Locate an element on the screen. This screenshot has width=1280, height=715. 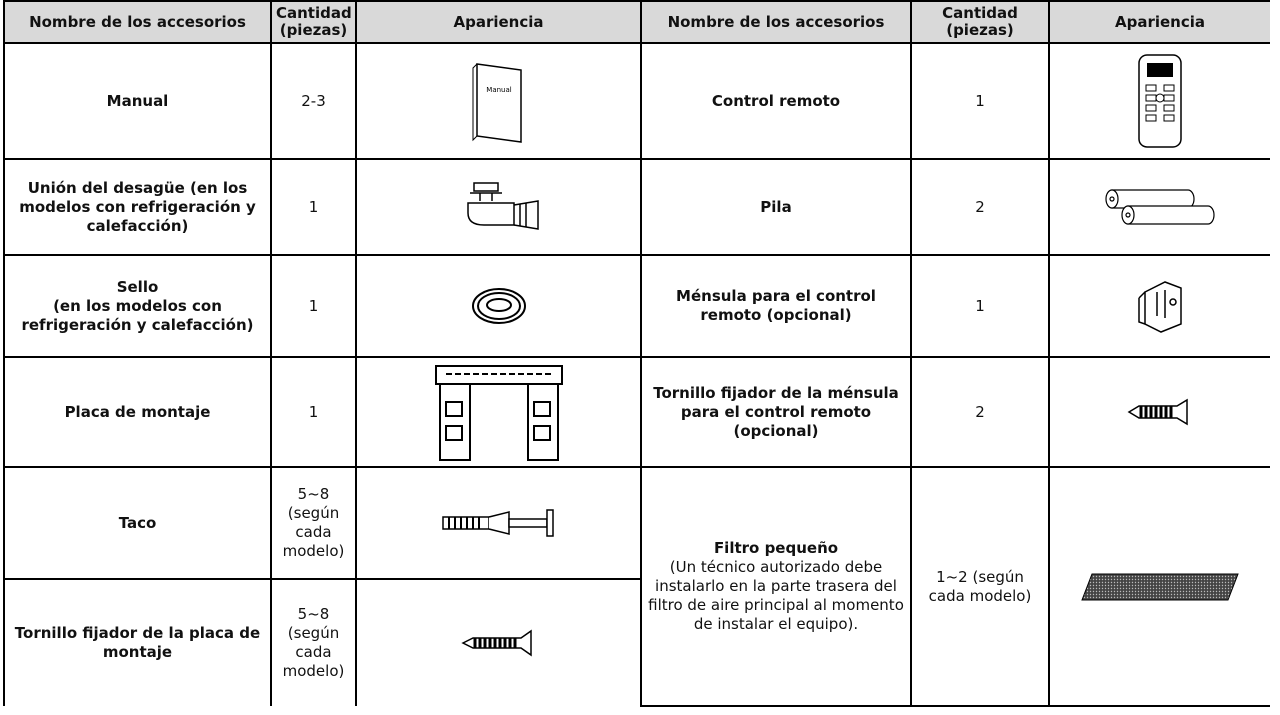
manual-icon-label: Manual is located at coordinates (498, 90).